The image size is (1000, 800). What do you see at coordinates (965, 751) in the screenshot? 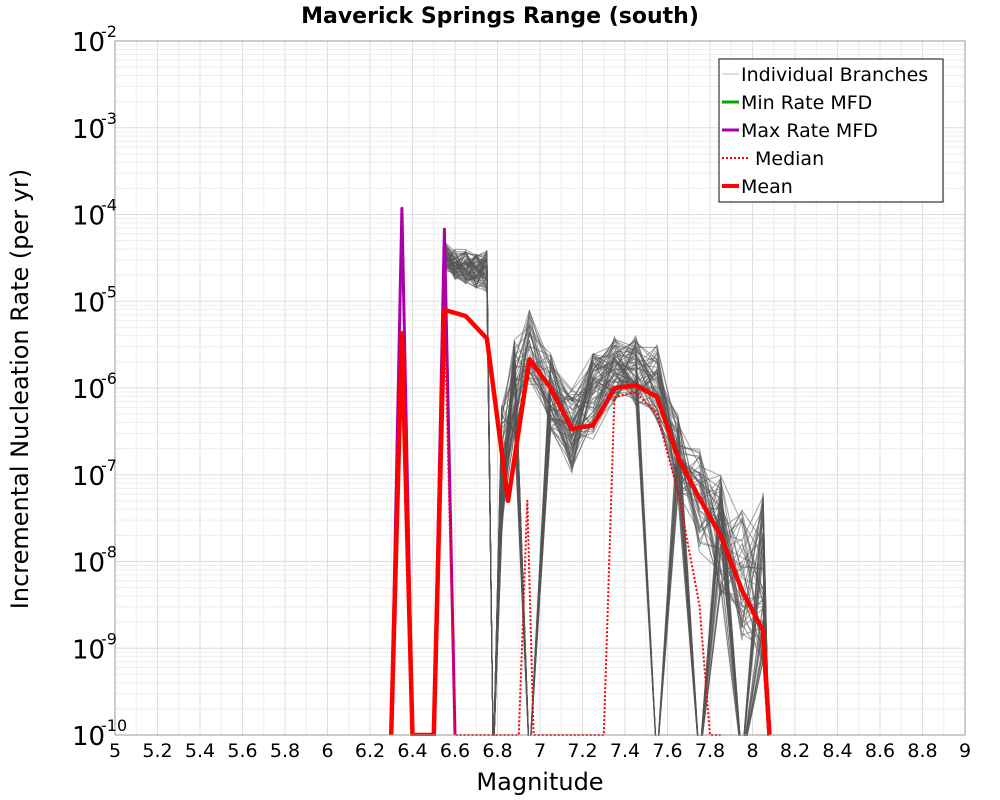
I see `x-tick-label: 9` at bounding box center [965, 751].